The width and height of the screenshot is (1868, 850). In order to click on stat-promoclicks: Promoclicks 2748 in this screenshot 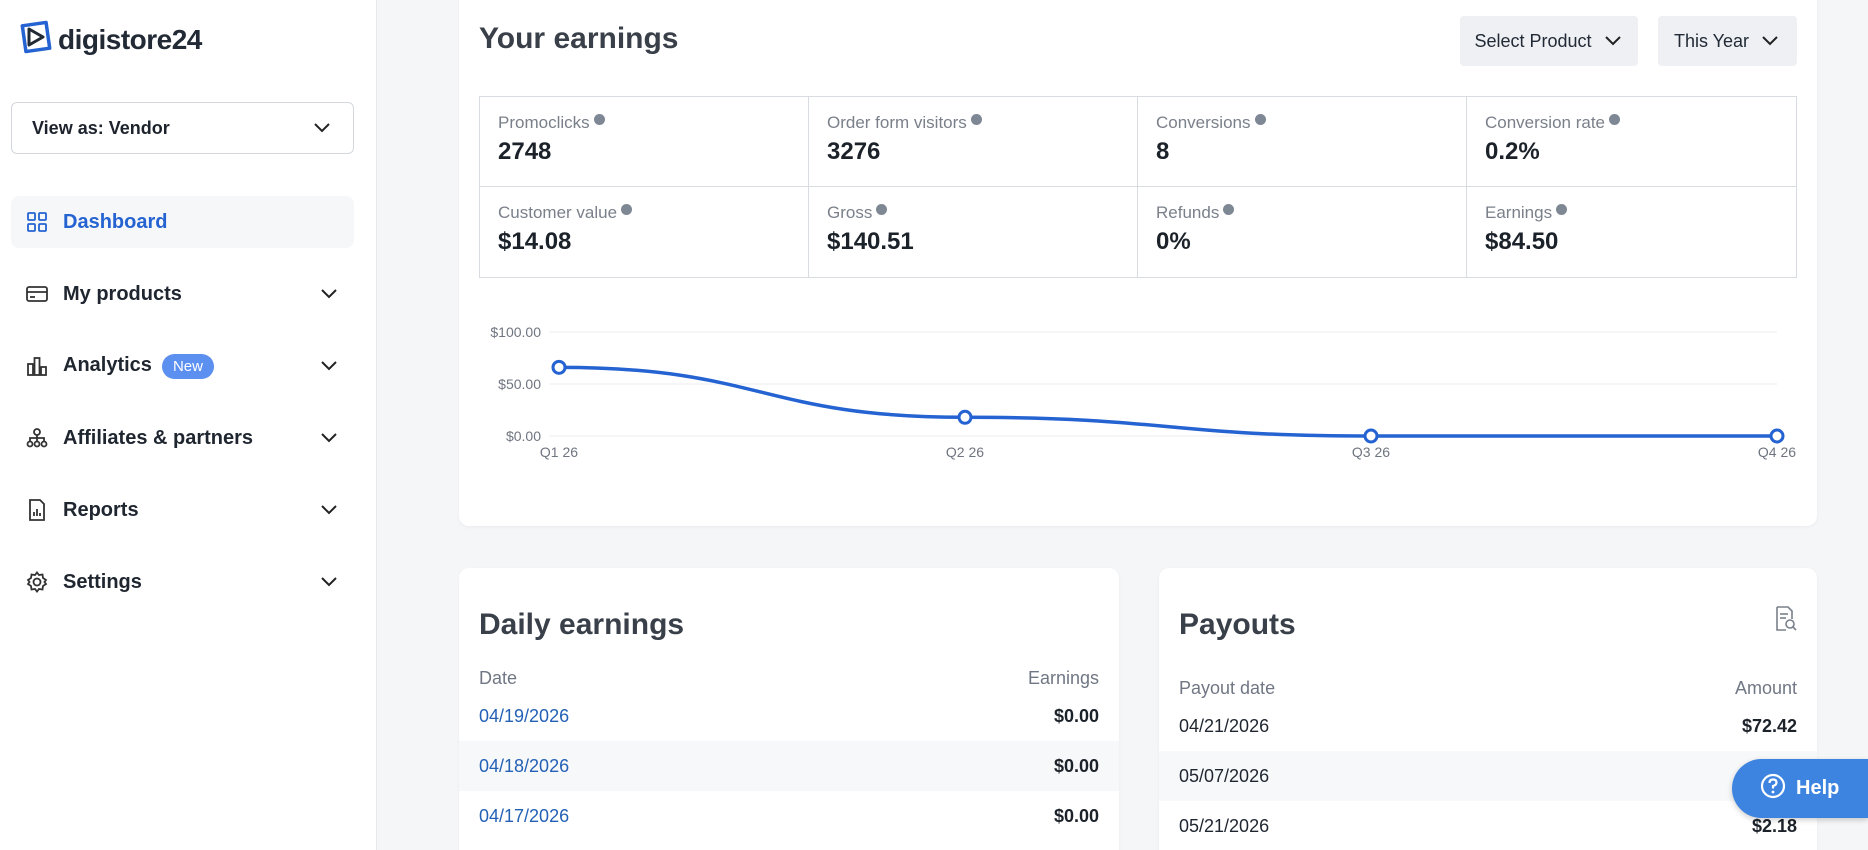, I will do `click(644, 142)`.